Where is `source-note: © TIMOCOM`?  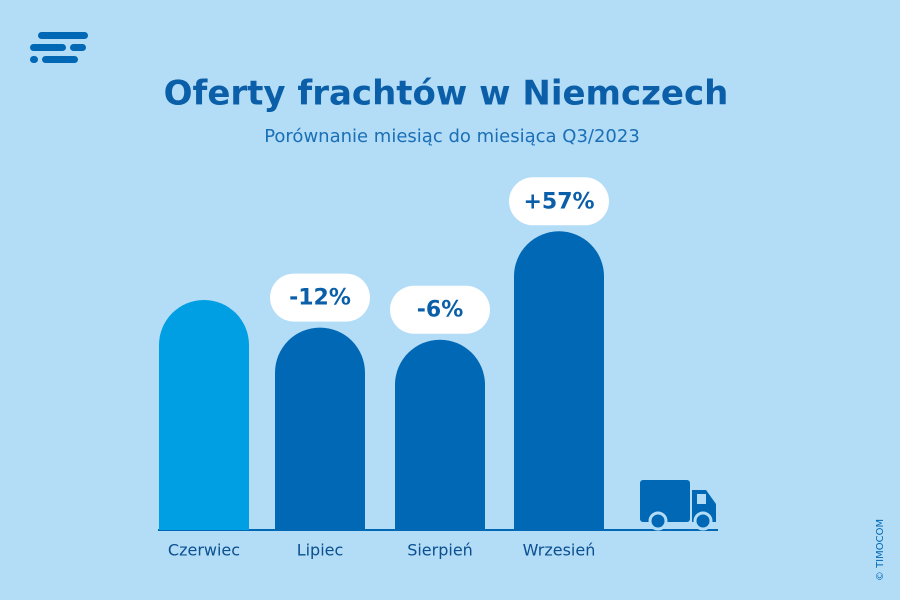
source-note: © TIMOCOM is located at coordinates (880, 550).